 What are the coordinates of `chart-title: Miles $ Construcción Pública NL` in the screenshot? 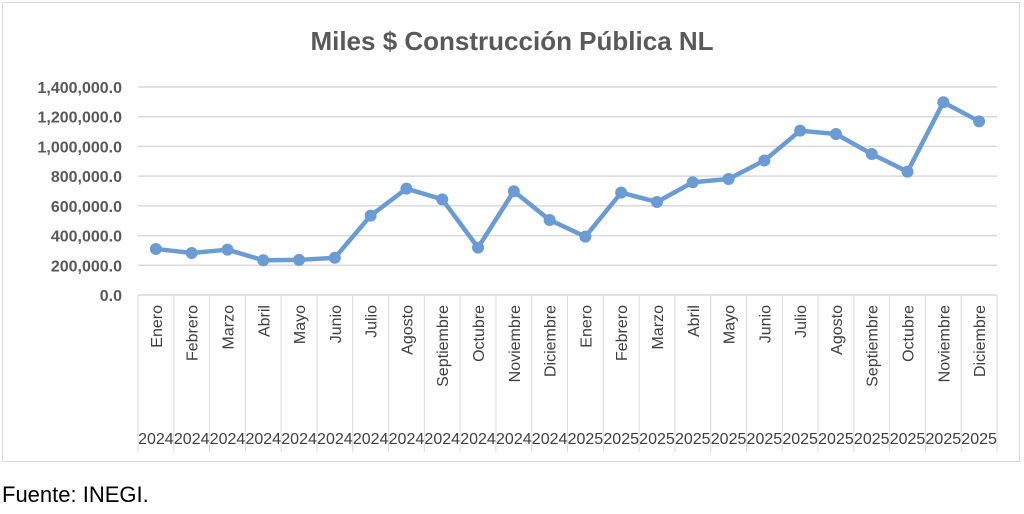 It's located at (511, 41).